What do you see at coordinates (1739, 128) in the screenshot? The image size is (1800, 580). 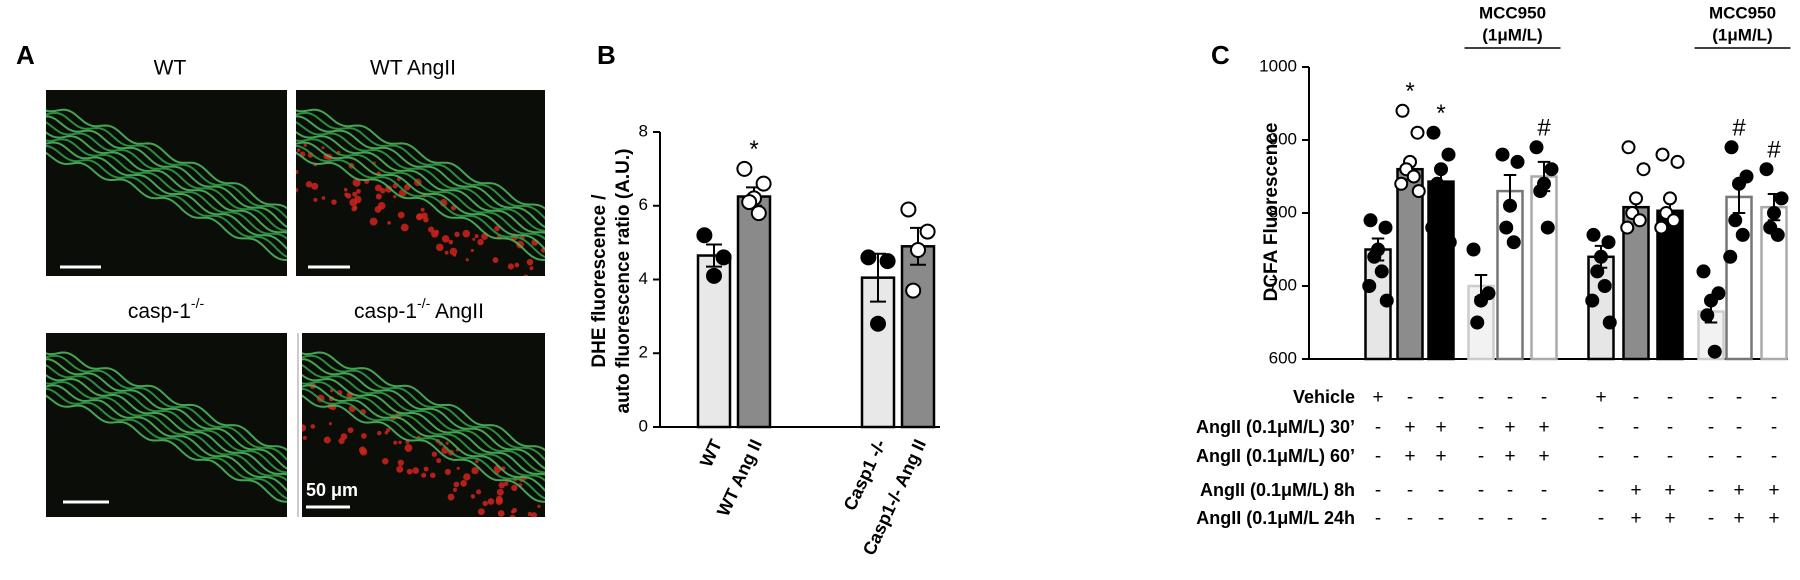 I see `significance: #` at bounding box center [1739, 128].